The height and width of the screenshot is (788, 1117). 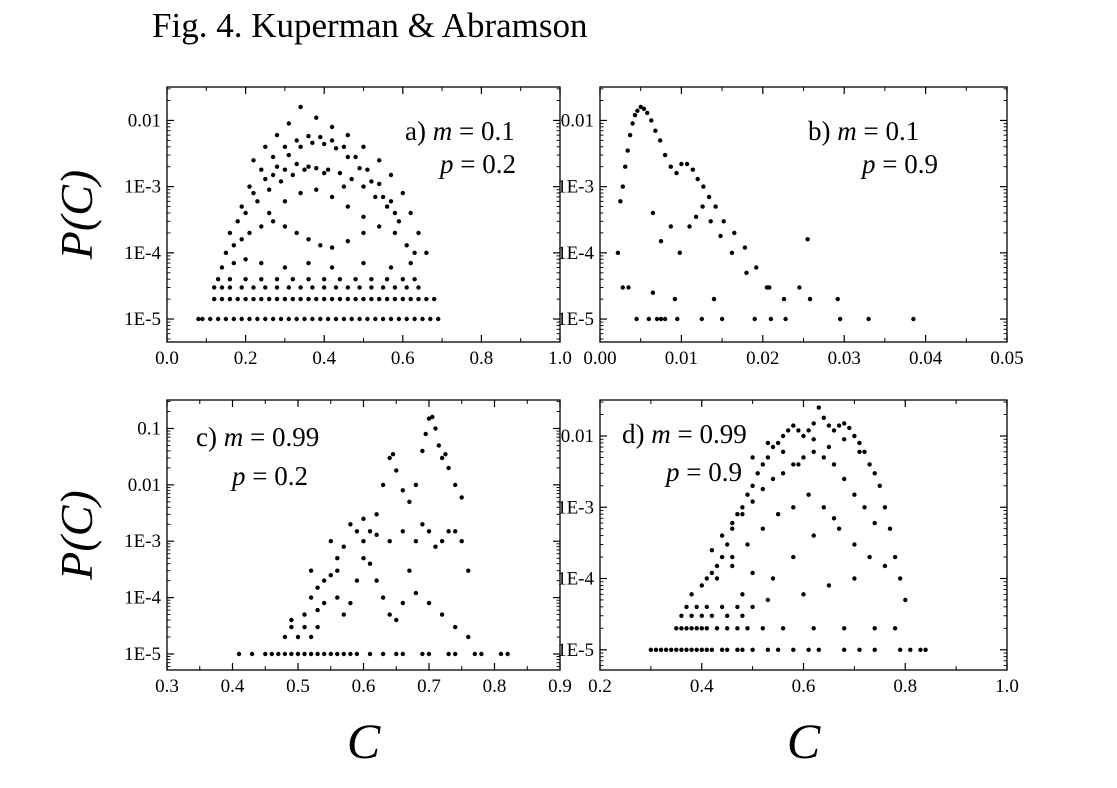 I want to click on y-tick-label: 0.01, so click(x=144, y=120).